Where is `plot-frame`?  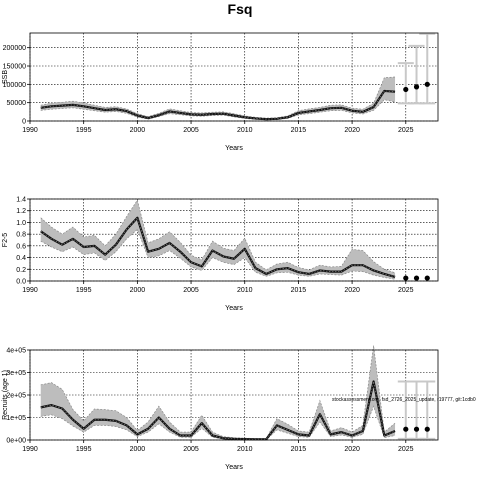
plot-frame is located at coordinates (234, 240).